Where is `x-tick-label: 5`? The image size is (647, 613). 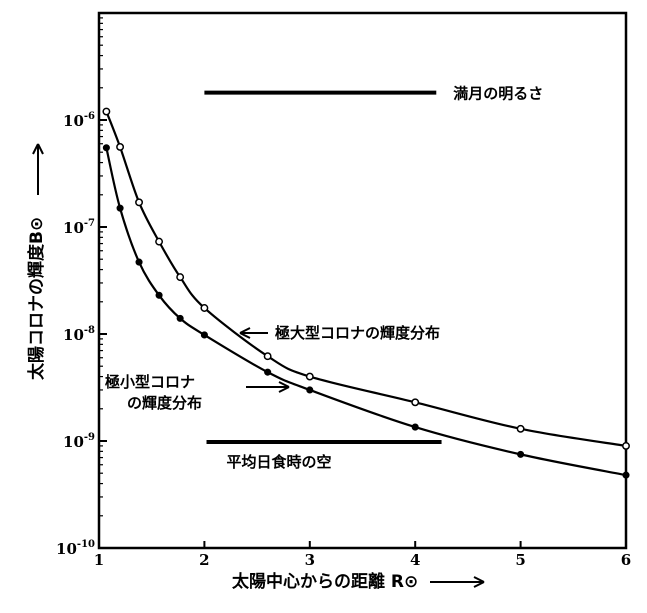 x-tick-label: 5 is located at coordinates (520, 560).